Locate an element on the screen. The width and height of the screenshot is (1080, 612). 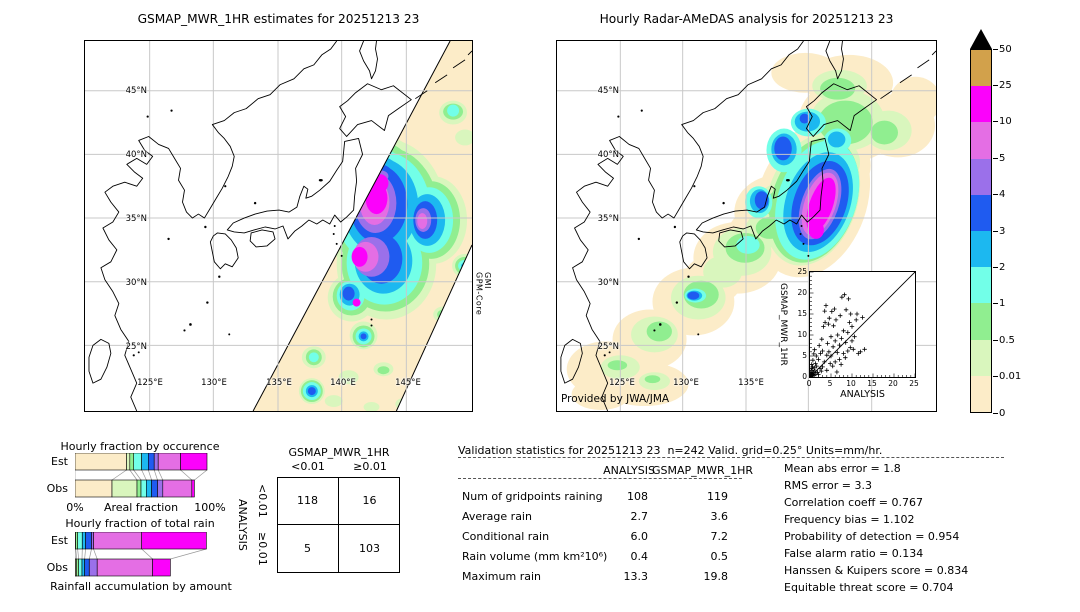
validation-row-label: Maximum rain is located at coordinates (501, 576).